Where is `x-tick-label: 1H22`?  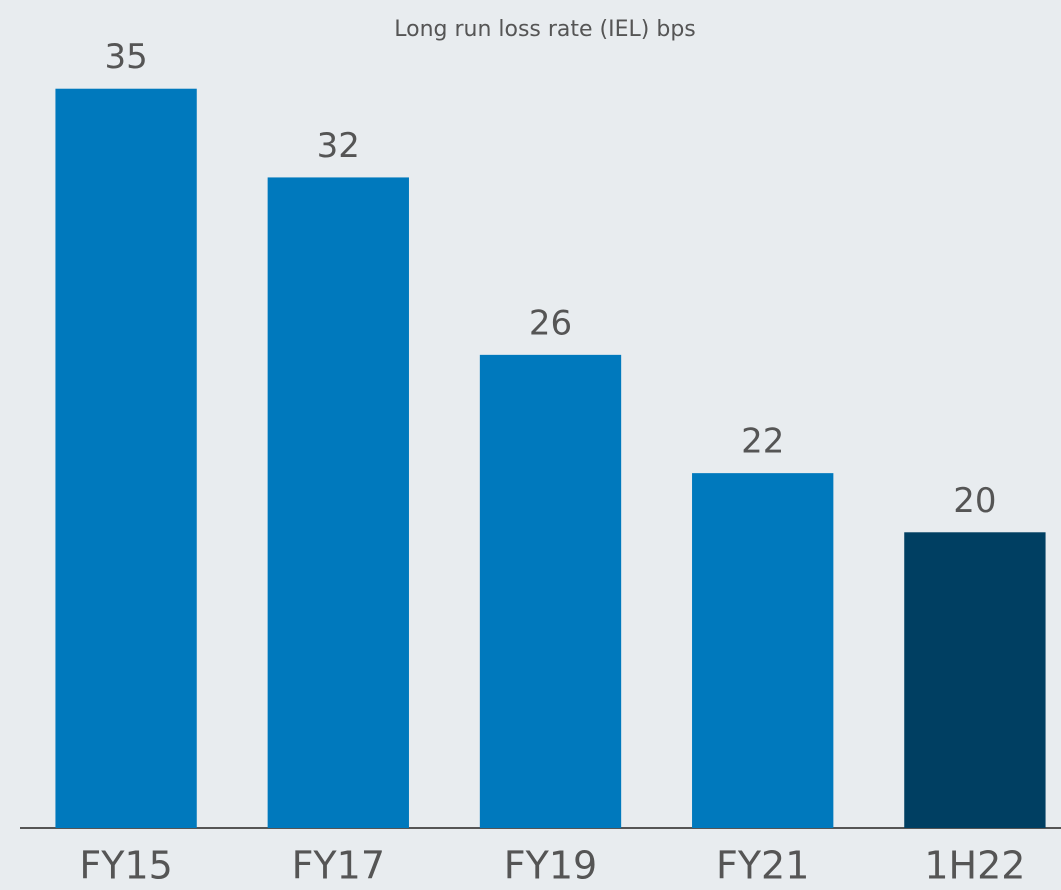 x-tick-label: 1H22 is located at coordinates (974, 866).